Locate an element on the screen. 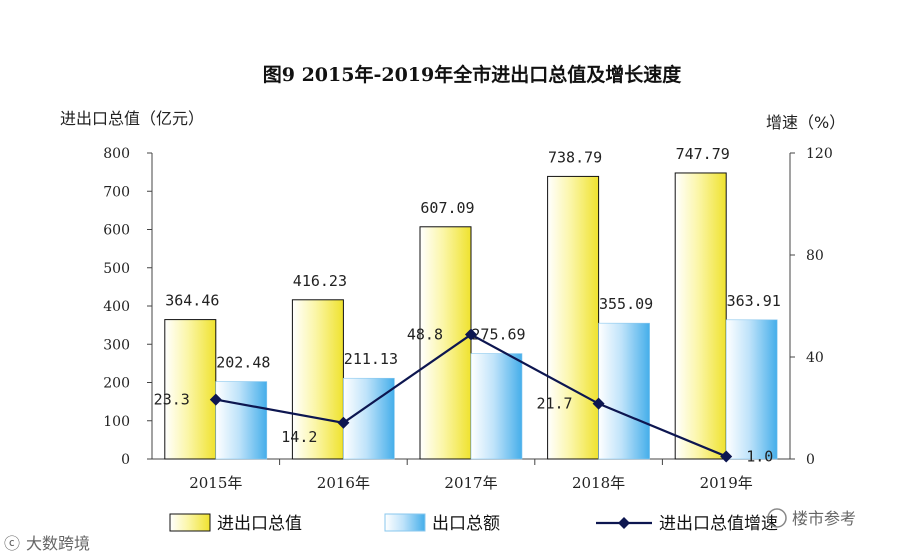 The image size is (905, 557). left-tick-label: 200 is located at coordinates (116, 384).